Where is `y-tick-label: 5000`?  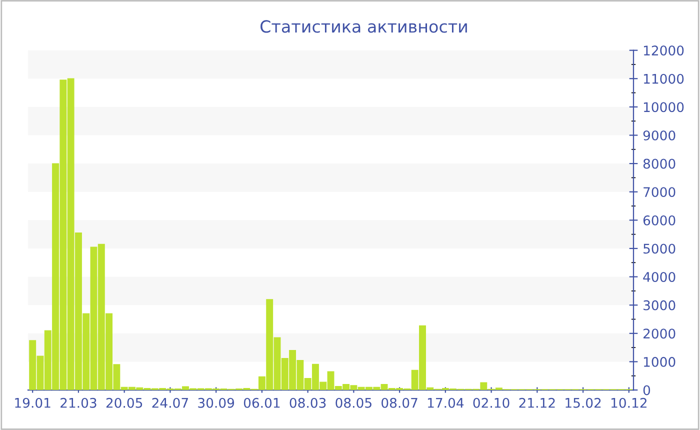
y-tick-label: 5000 is located at coordinates (660, 249).